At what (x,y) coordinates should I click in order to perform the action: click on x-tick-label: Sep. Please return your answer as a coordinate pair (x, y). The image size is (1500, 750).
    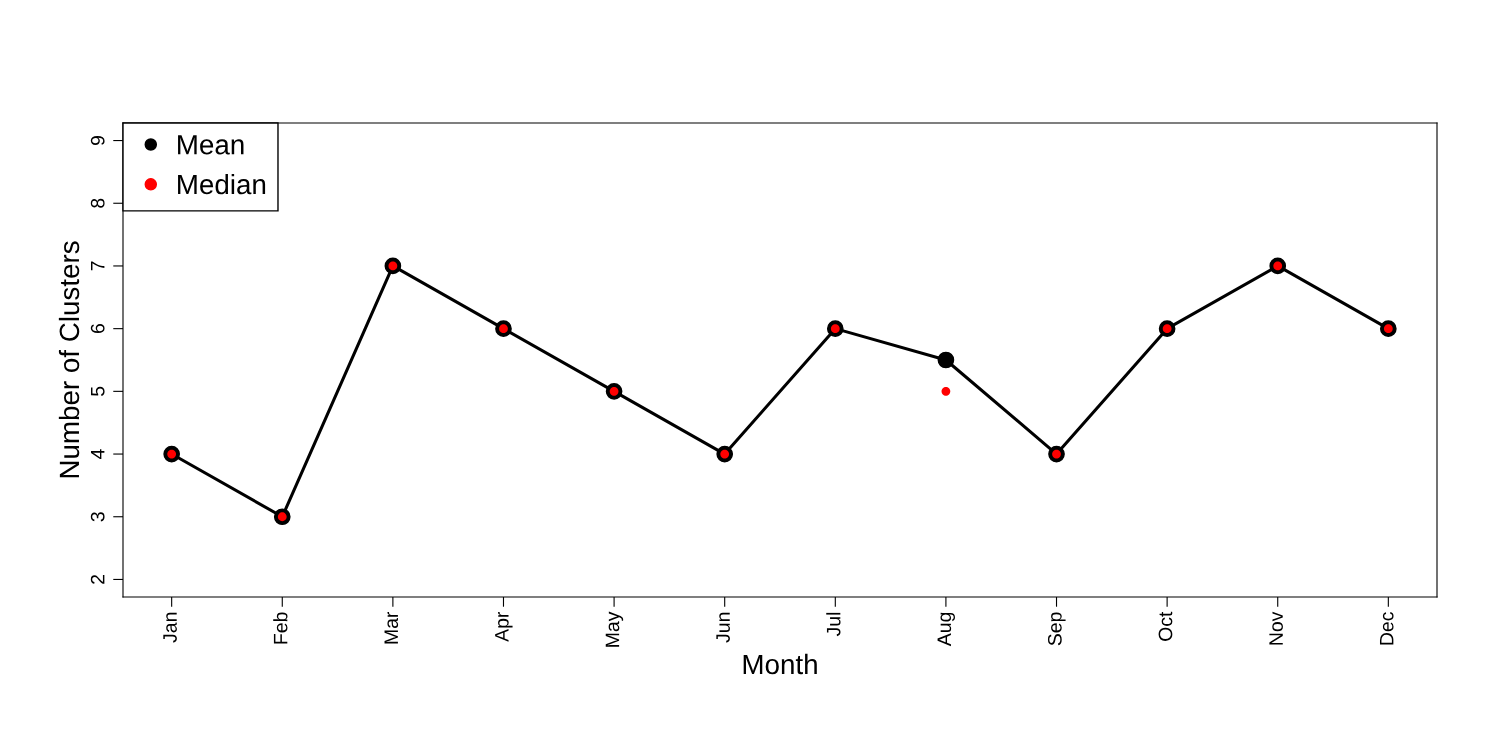
    Looking at the image, I should click on (1056, 629).